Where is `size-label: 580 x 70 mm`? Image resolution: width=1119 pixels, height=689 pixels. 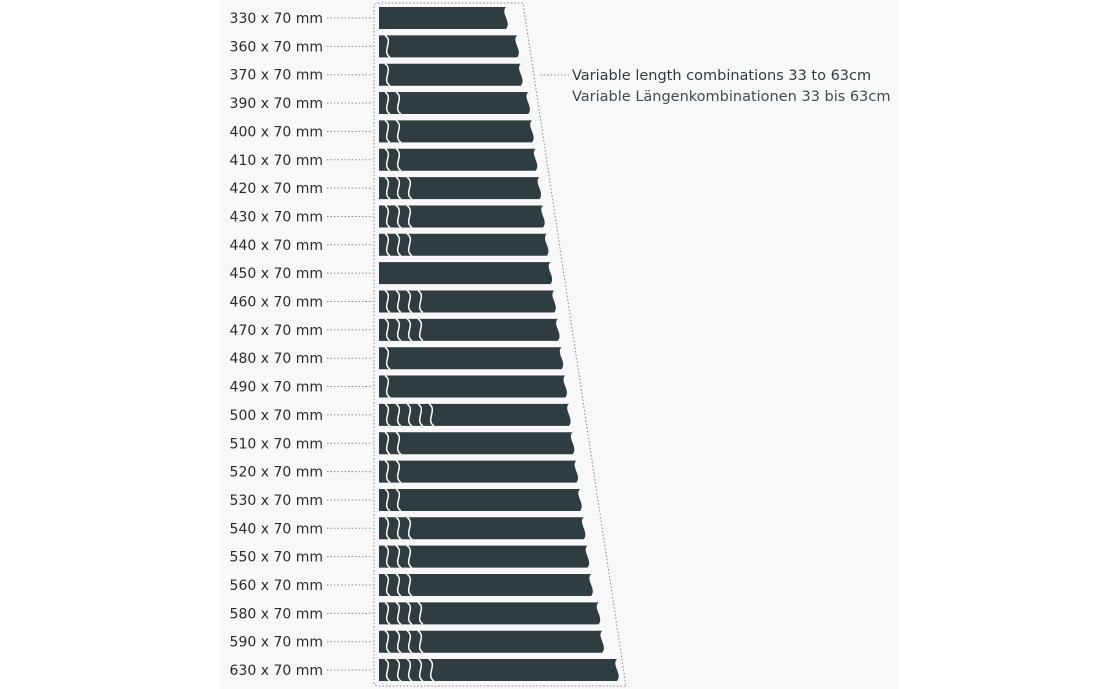 size-label: 580 x 70 mm is located at coordinates (276, 614).